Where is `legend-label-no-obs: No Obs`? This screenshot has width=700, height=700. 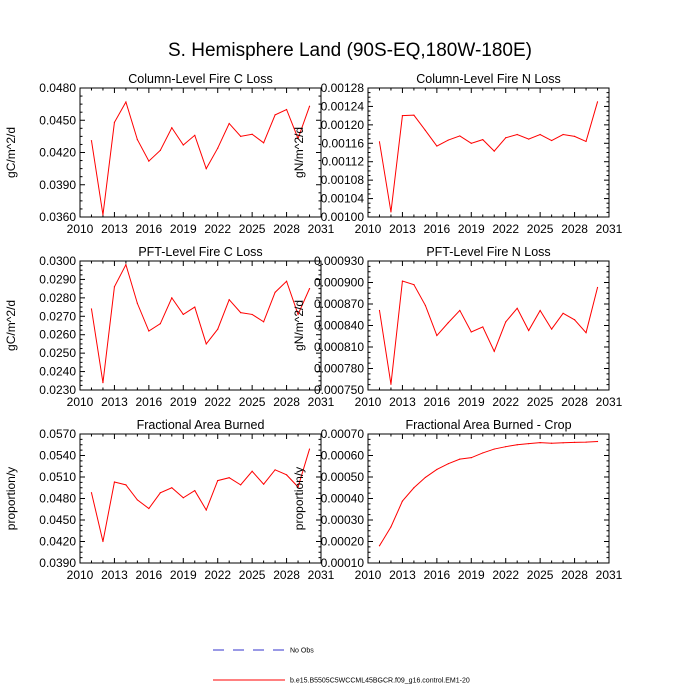 legend-label-no-obs: No Obs is located at coordinates (302, 651).